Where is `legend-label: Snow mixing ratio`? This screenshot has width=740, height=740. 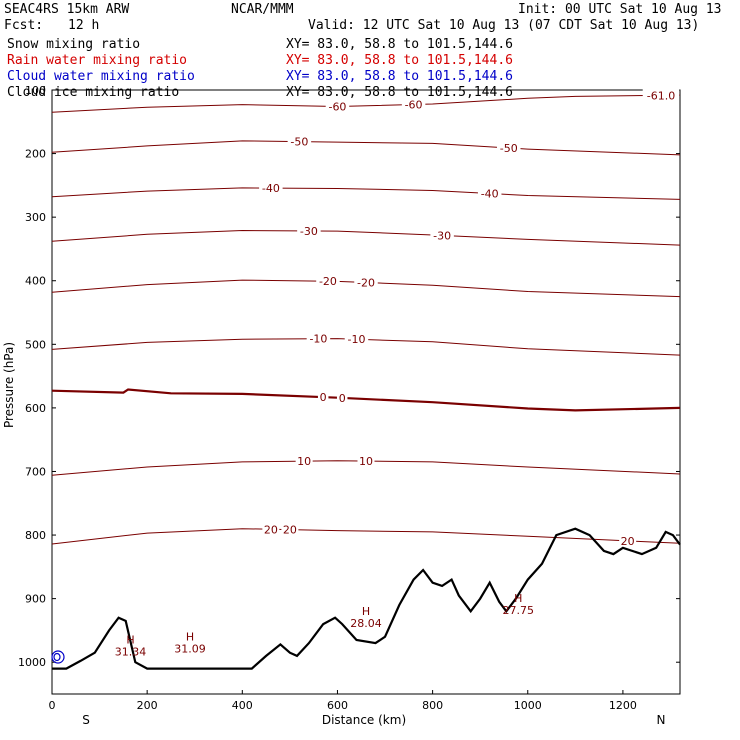
legend-label: Snow mixing ratio is located at coordinates (73, 44).